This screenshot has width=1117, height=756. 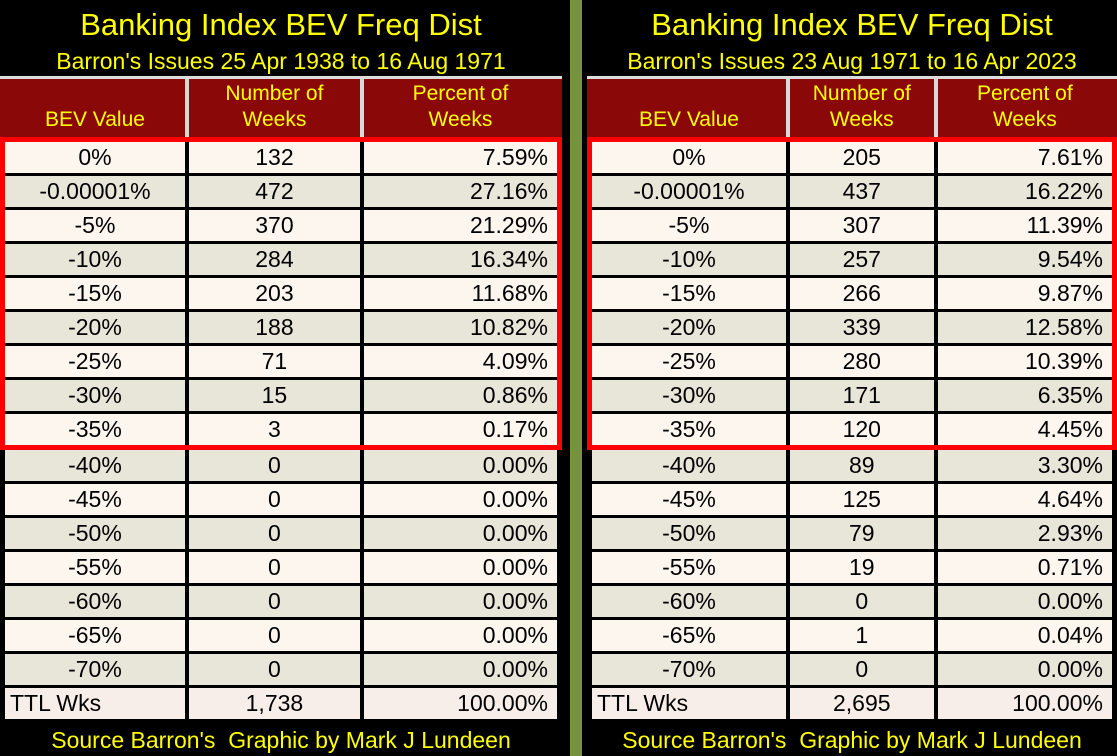 What do you see at coordinates (859, 361) in the screenshot?
I see `weeks-cell: 280` at bounding box center [859, 361].